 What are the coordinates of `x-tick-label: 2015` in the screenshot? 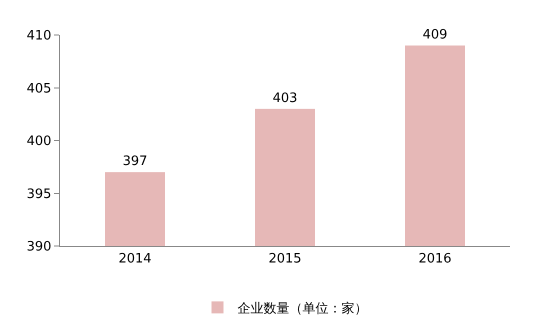 It's located at (285, 259).